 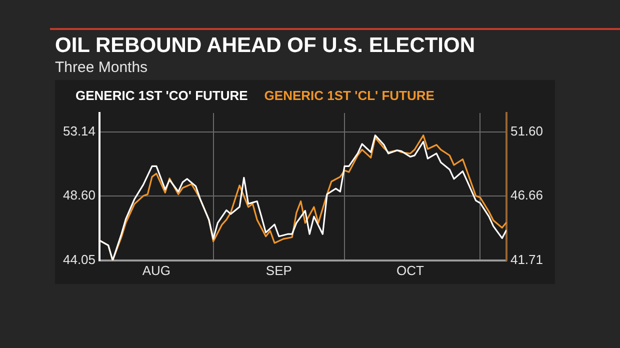 What do you see at coordinates (79, 130) in the screenshot?
I see `y-tick-label: 53.14` at bounding box center [79, 130].